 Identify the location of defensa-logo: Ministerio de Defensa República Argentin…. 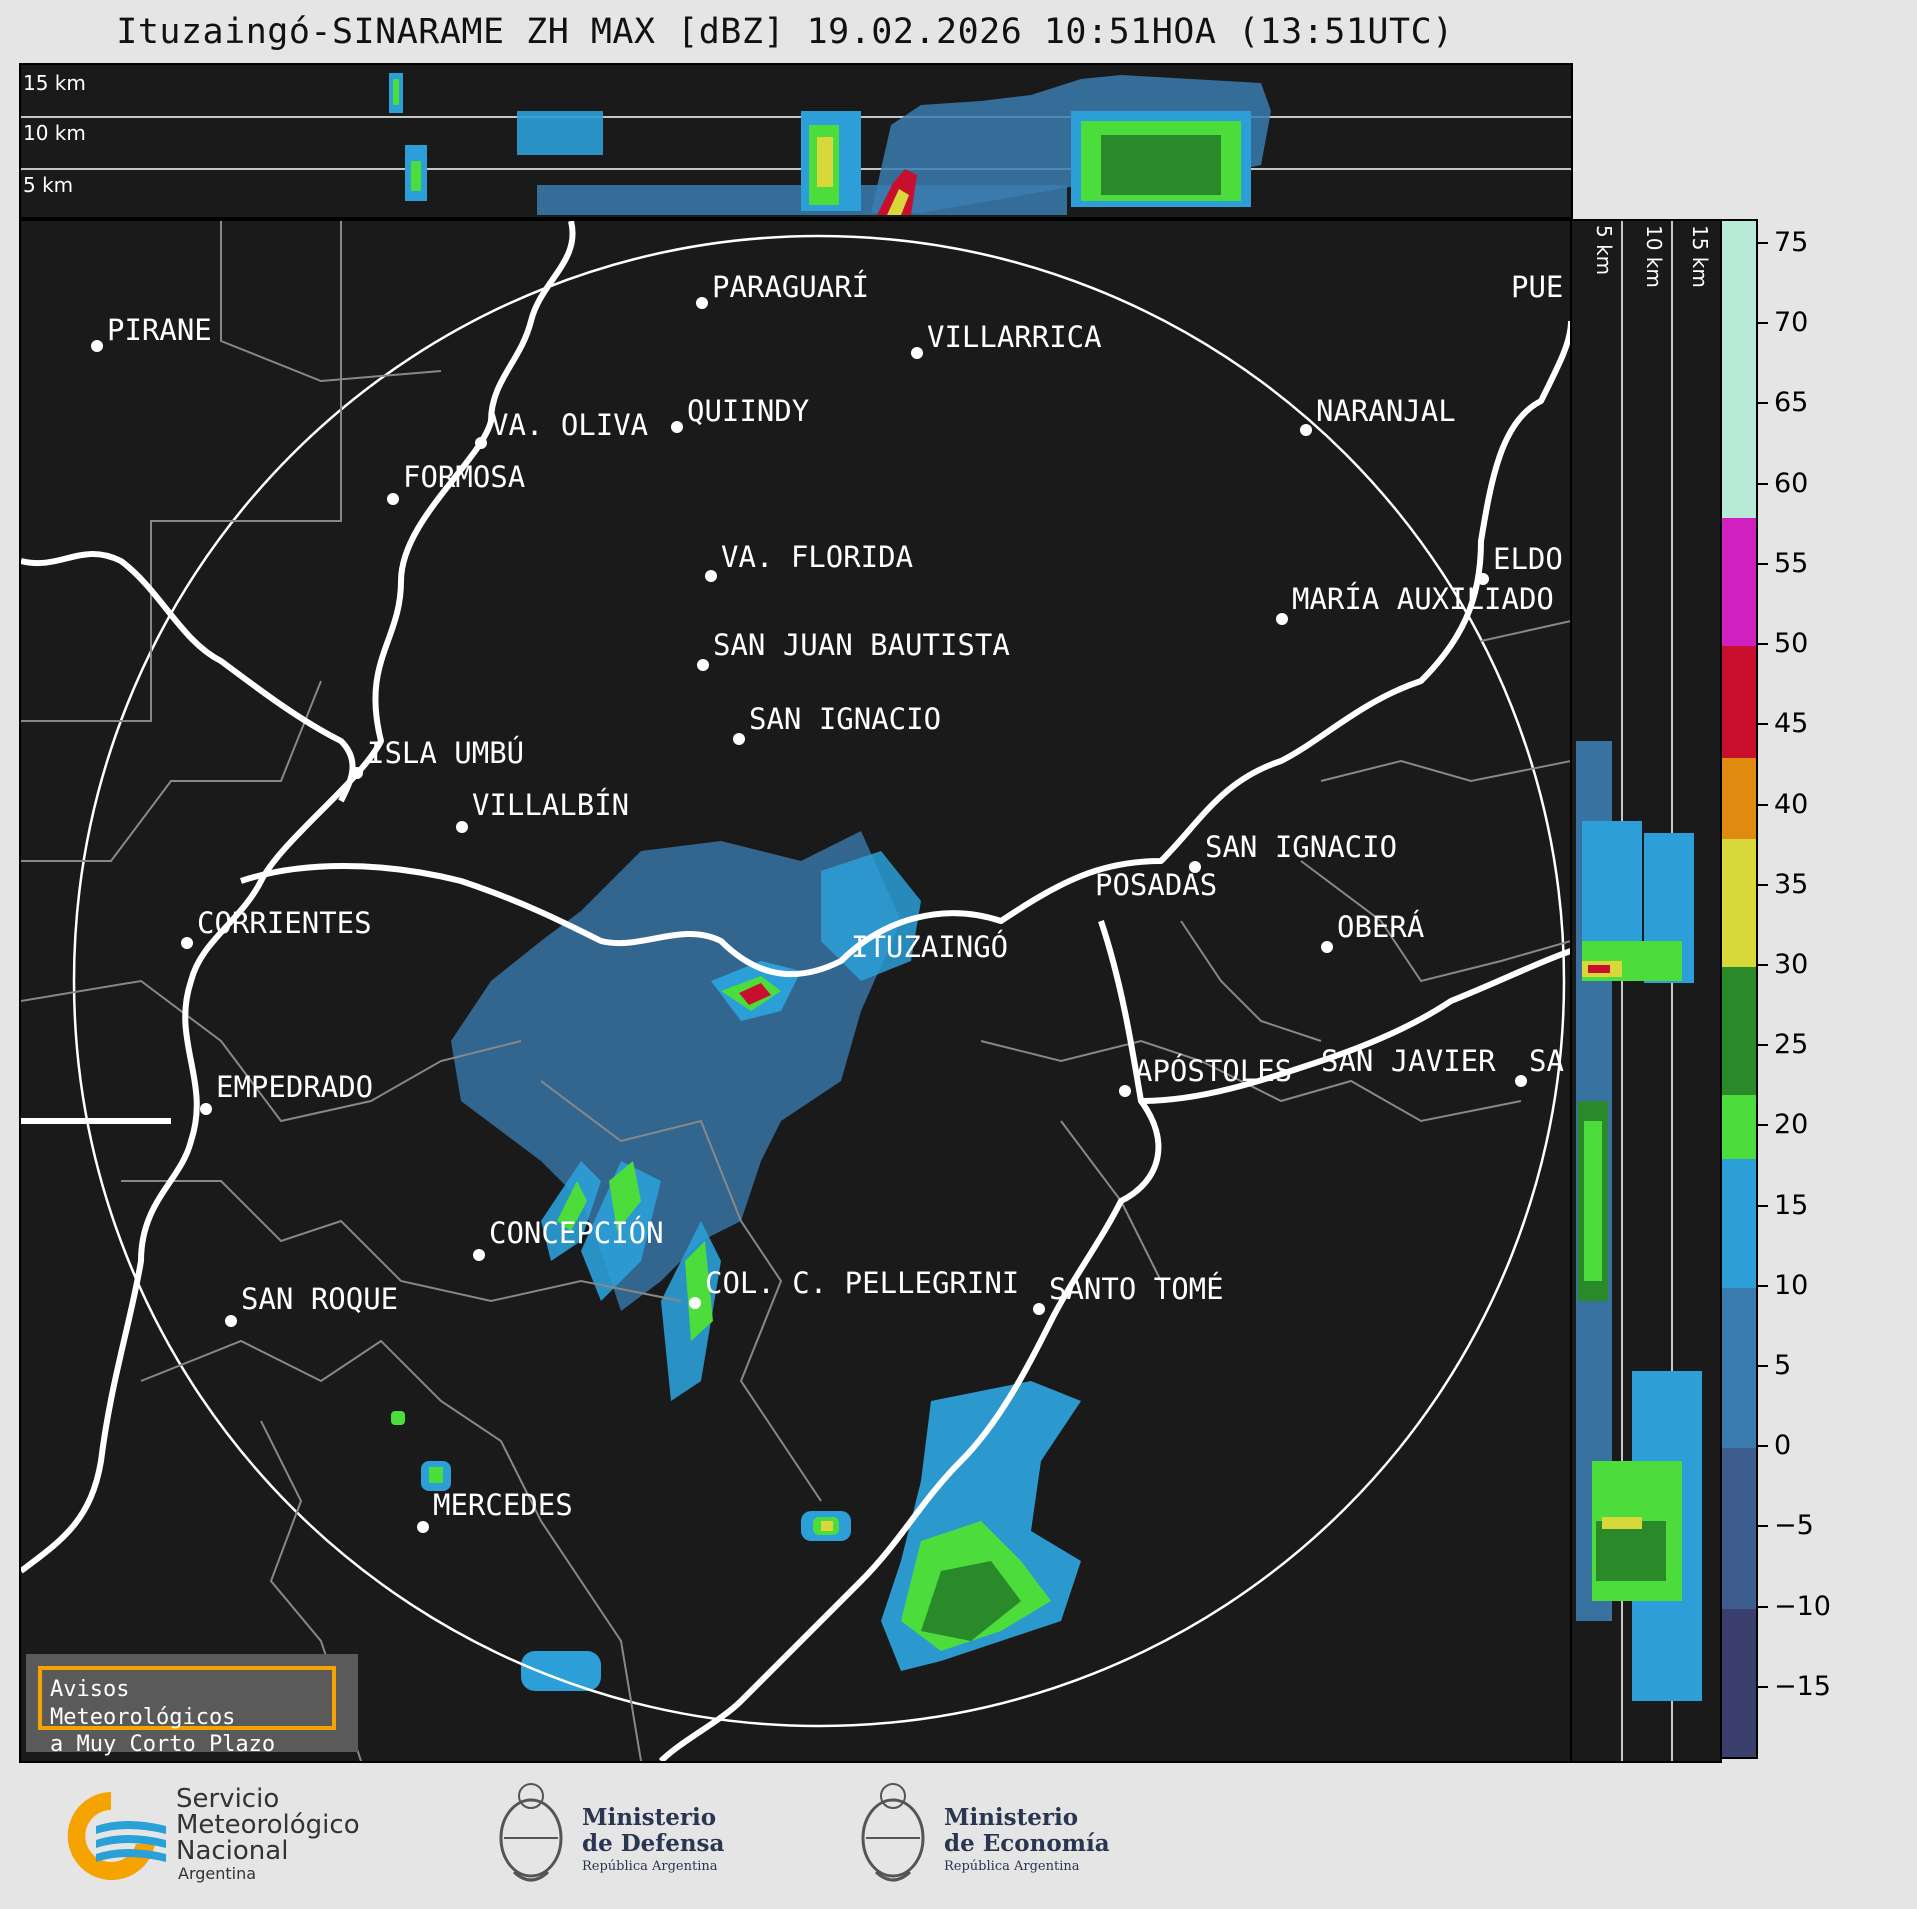
(624, 1834).